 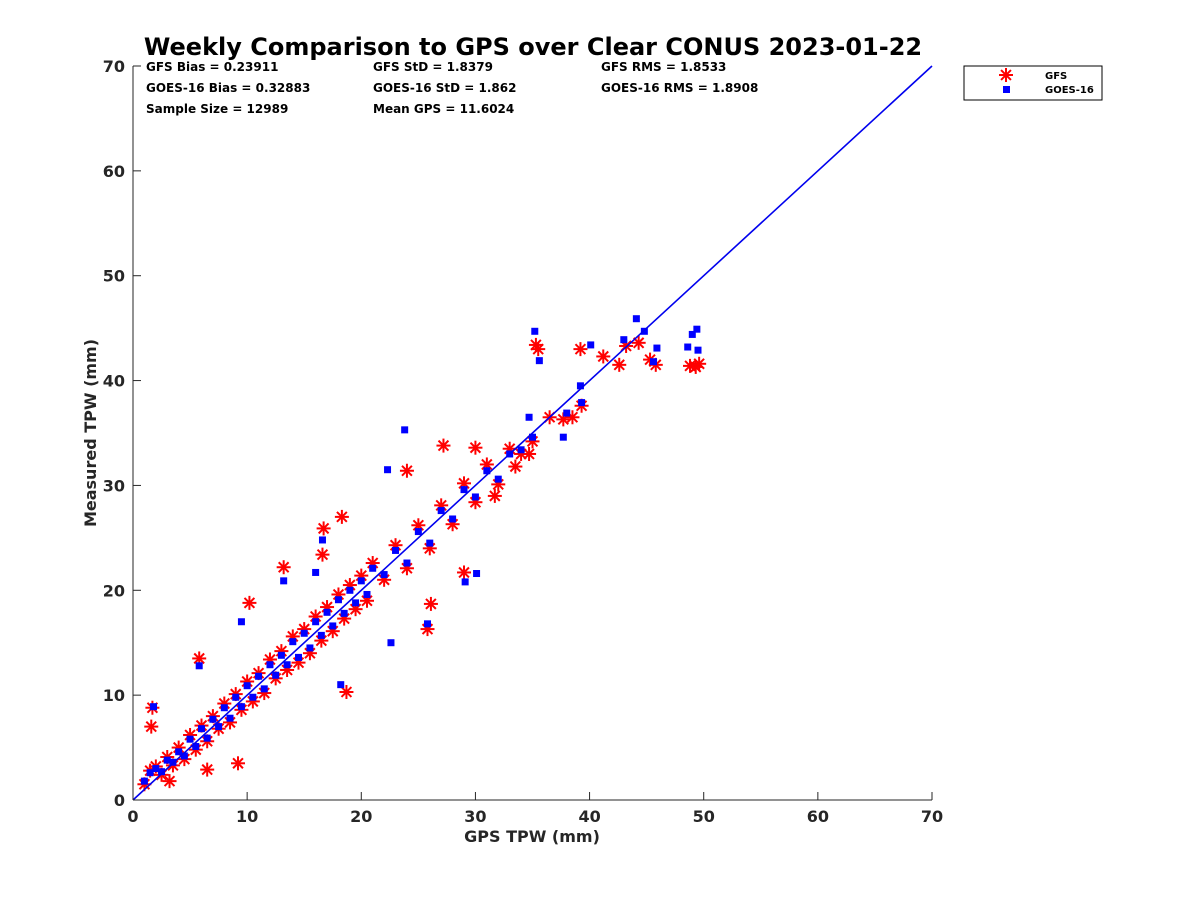 I want to click on legend-gfs-marker, so click(x=1006, y=75).